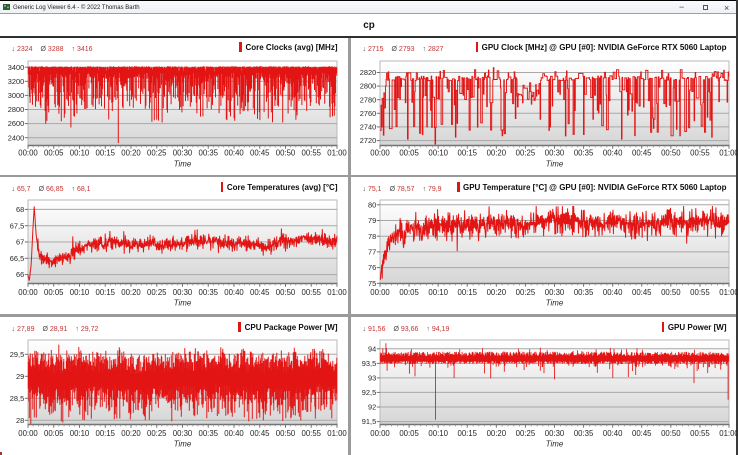 This screenshot has width=738, height=455. What do you see at coordinates (16, 80) in the screenshot?
I see `svg-text: 3200` at bounding box center [16, 80].